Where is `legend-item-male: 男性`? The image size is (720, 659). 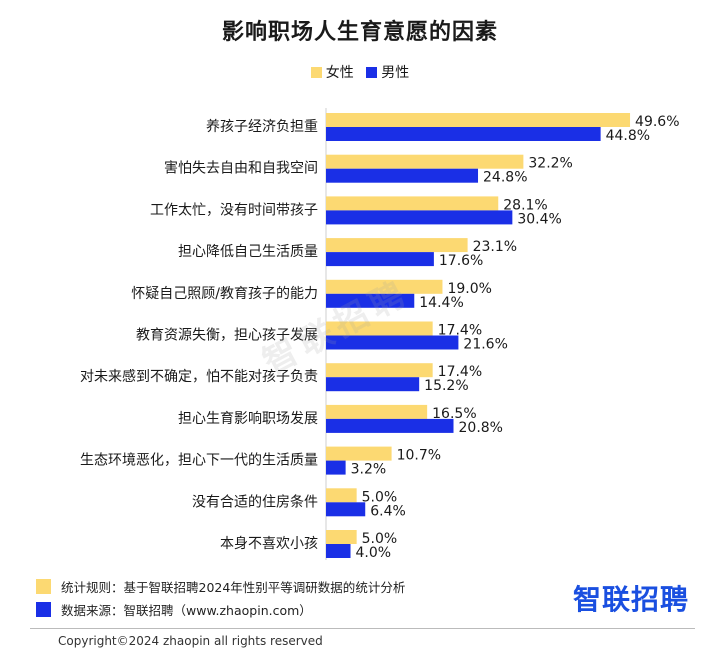 legend-item-male: 男性 is located at coordinates (387, 72).